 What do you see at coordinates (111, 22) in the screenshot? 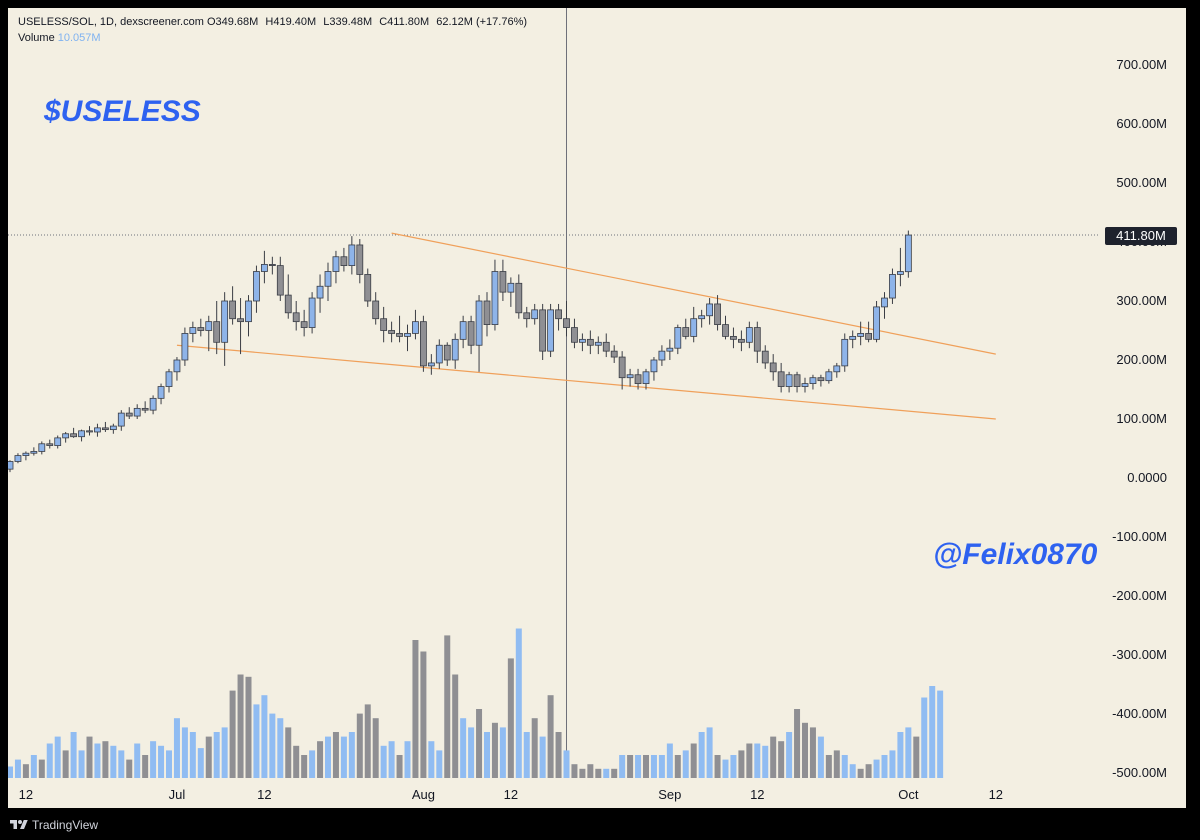
I see `symbol-label: USELESS/SOL, 1D, dexscreener.com` at bounding box center [111, 22].